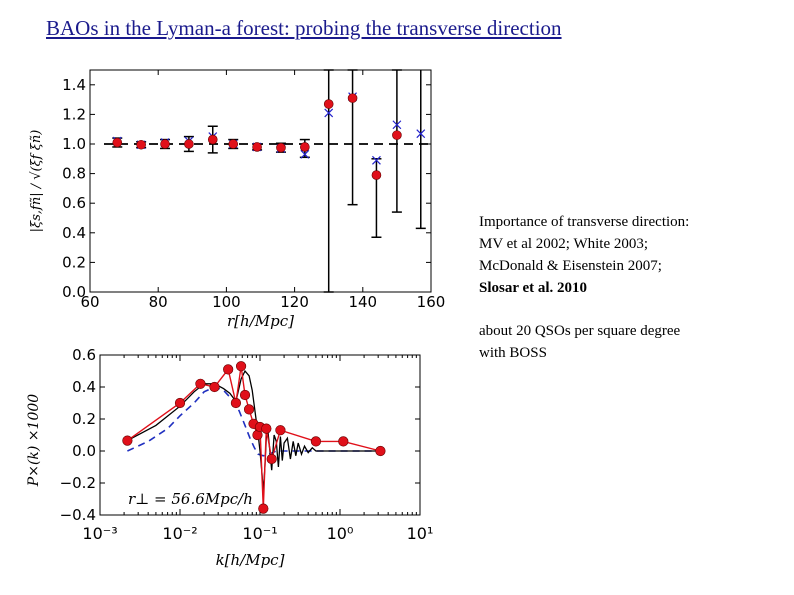 This screenshot has width=794, height=595. What do you see at coordinates (340, 533) in the screenshot?
I see `bottom-x-tick-label: 10⁰` at bounding box center [340, 533].